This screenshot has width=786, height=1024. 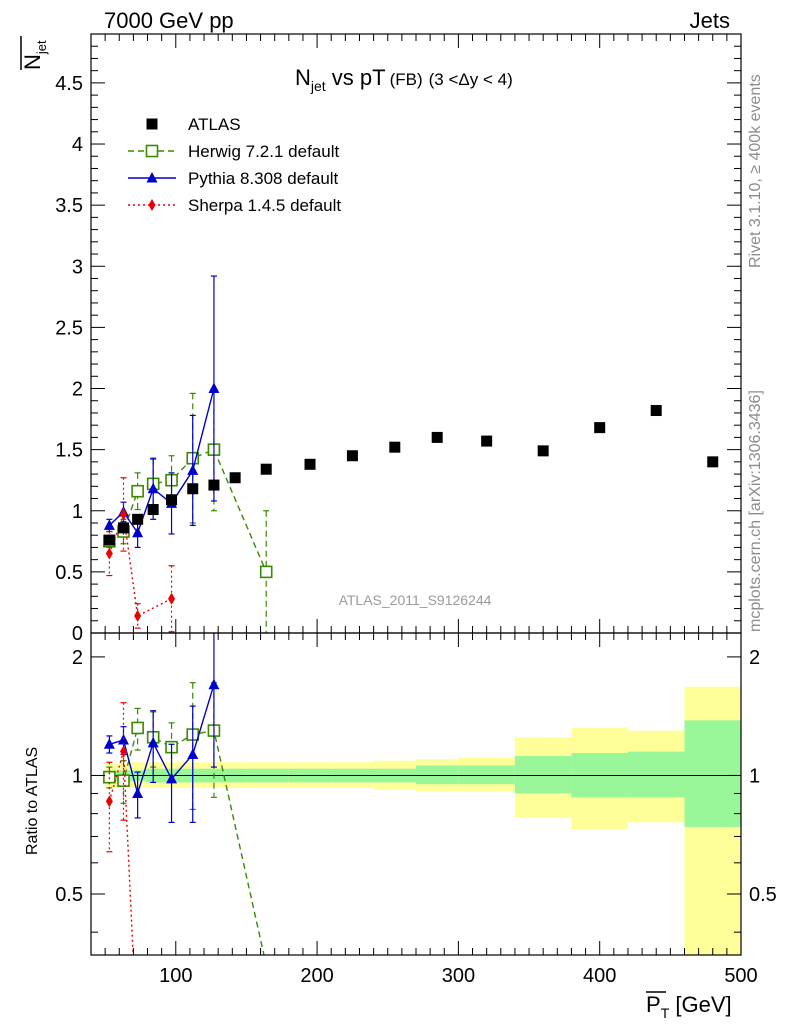 What do you see at coordinates (69, 84) in the screenshot?
I see `main-ytick-label: 4.5` at bounding box center [69, 84].